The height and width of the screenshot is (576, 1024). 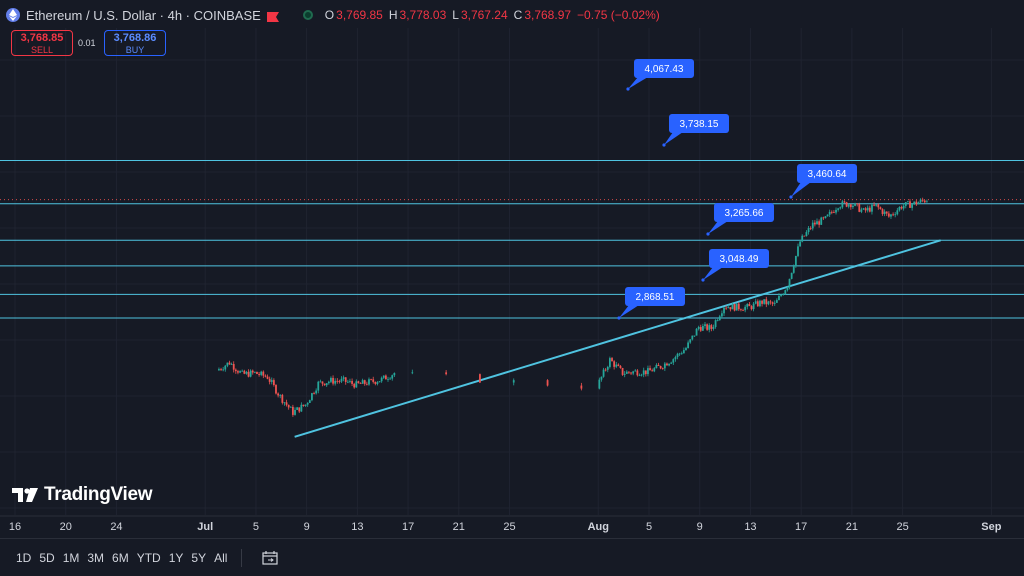 I want to click on buy-label: BUY, so click(x=135, y=50).